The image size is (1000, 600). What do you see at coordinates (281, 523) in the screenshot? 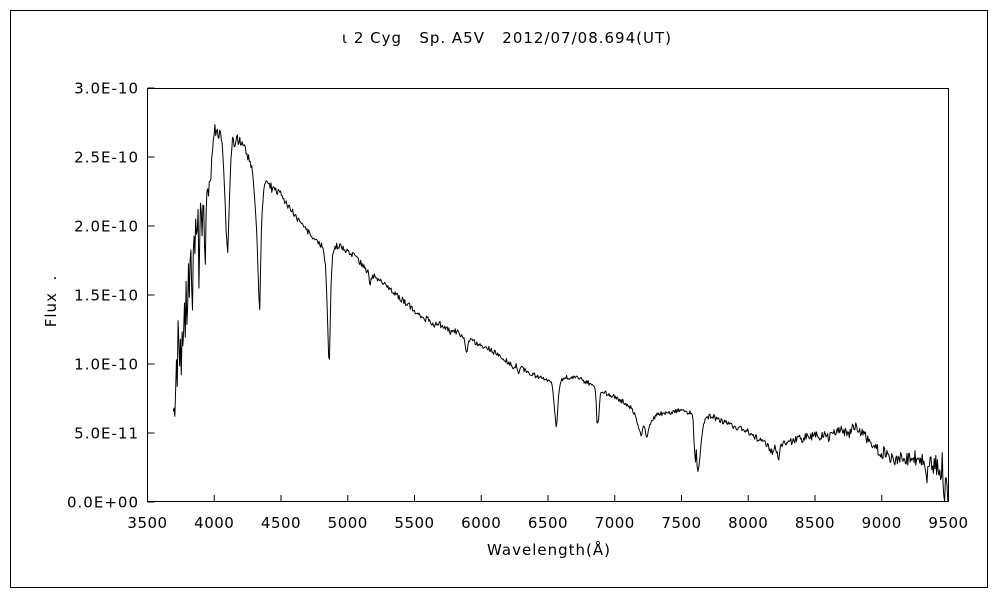
I see `x-tick-label: 4500` at bounding box center [281, 523].